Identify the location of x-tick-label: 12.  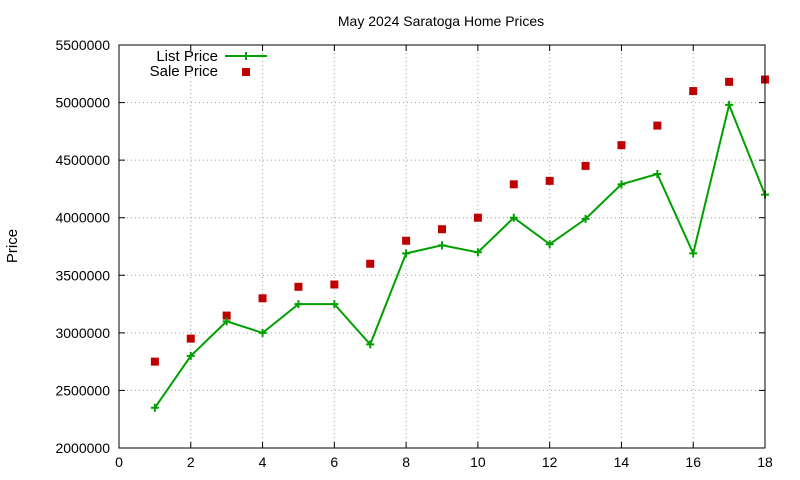
(550, 462).